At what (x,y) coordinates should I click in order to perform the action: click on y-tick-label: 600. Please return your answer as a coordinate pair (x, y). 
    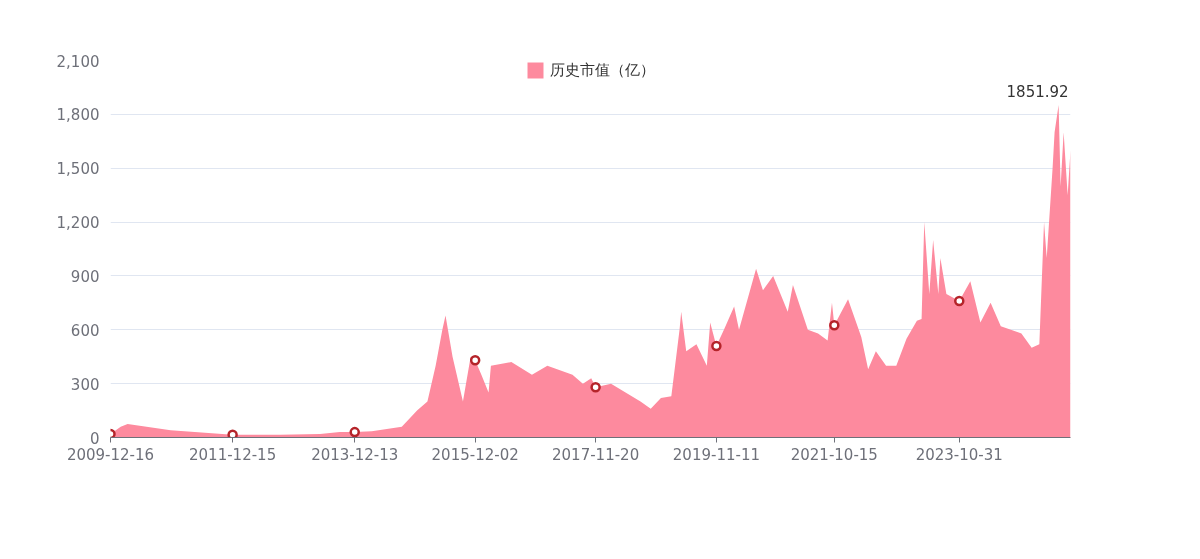
    Looking at the image, I should click on (85, 330).